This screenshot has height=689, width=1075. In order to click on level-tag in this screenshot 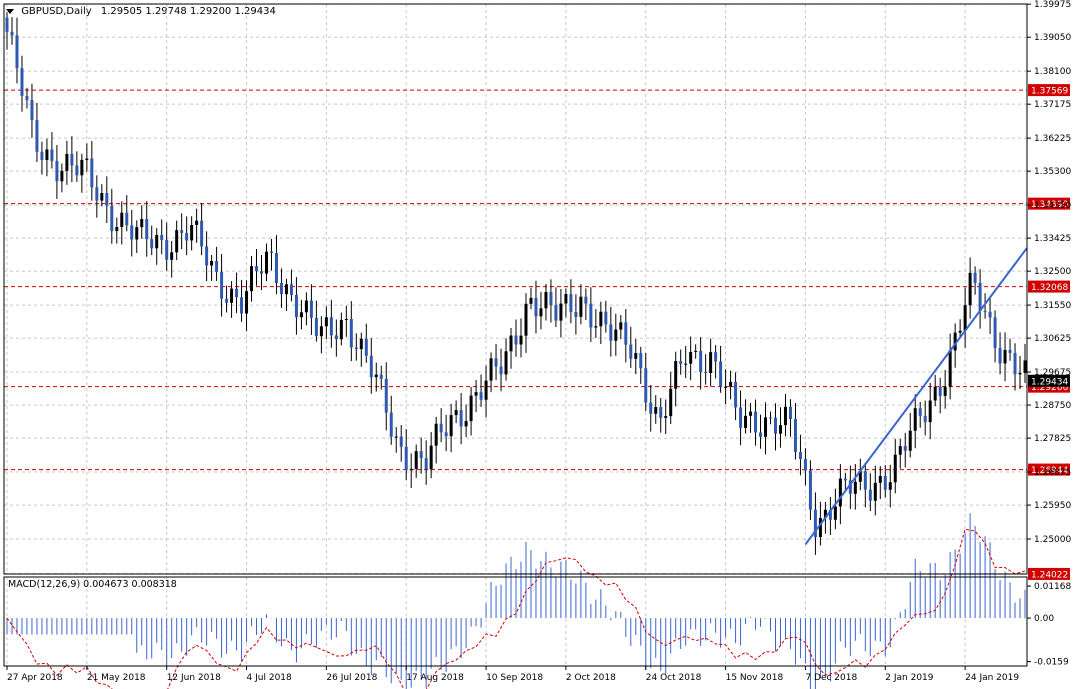, I will do `click(1049, 573)`.